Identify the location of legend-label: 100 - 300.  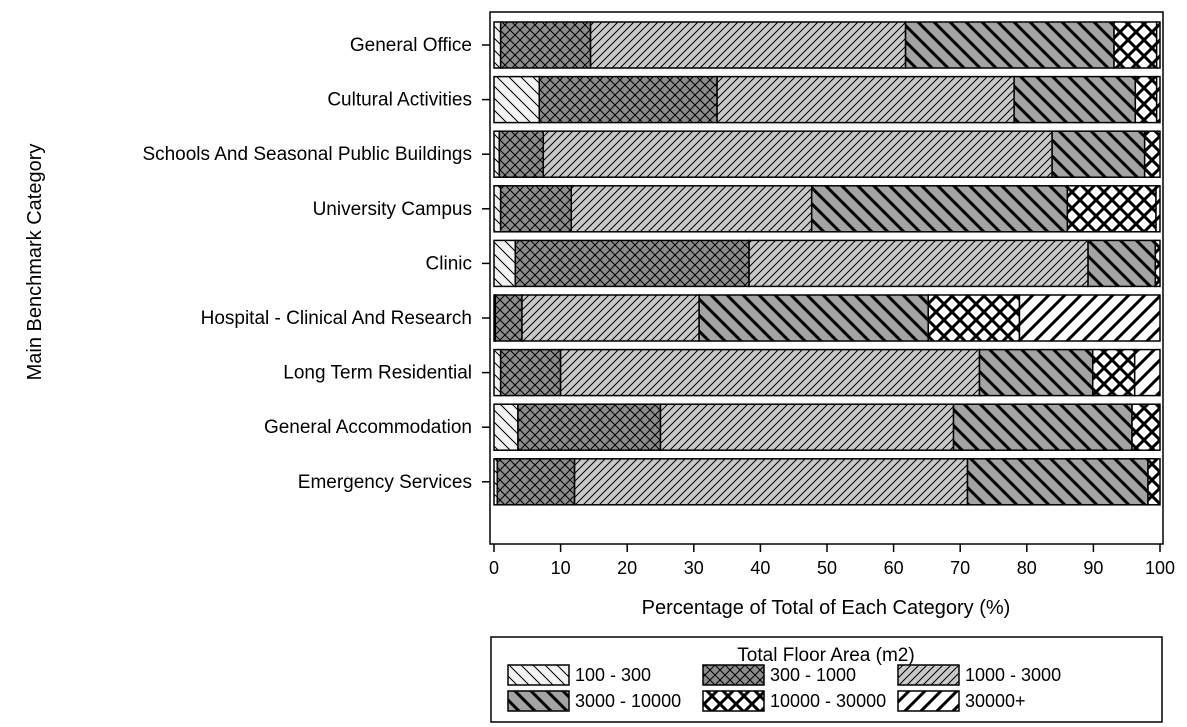
(613, 675).